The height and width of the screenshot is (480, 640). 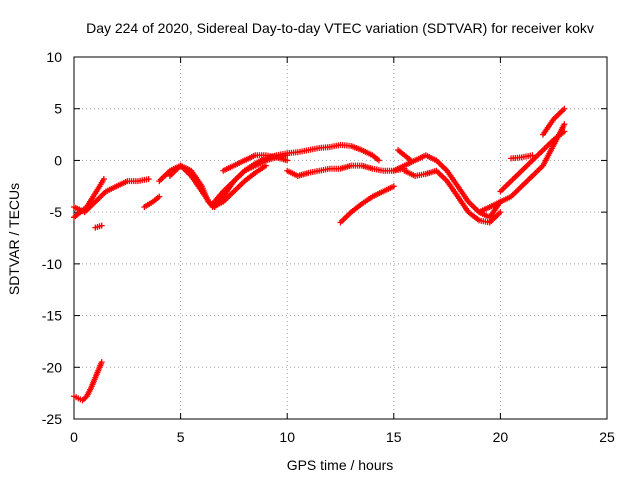 What do you see at coordinates (501, 437) in the screenshot?
I see `x-tick-label: 20` at bounding box center [501, 437].